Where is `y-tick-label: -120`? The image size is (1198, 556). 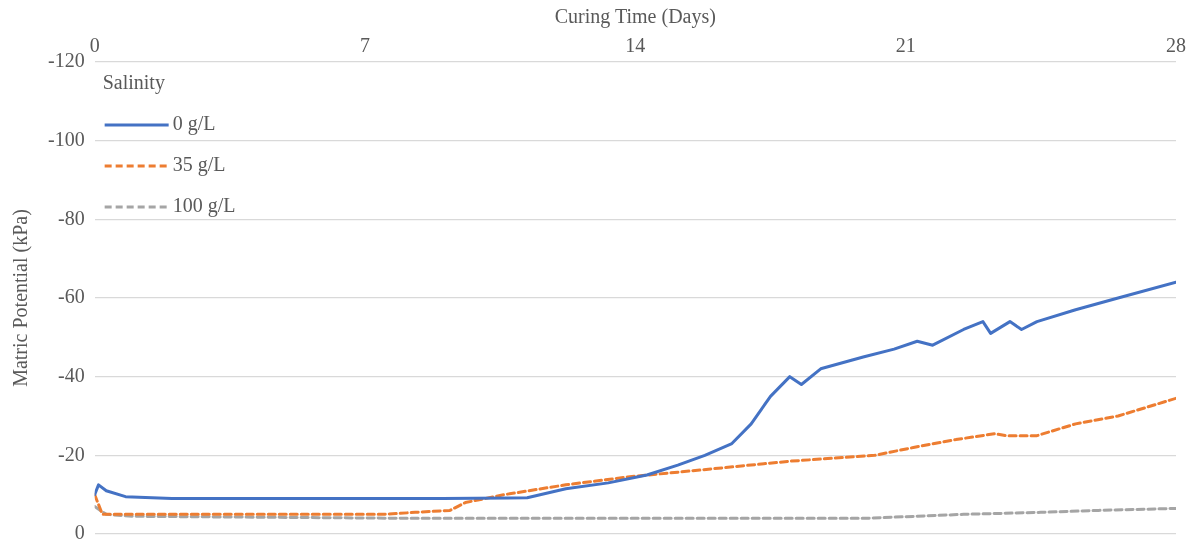
y-tick-label: -120 is located at coordinates (66, 60).